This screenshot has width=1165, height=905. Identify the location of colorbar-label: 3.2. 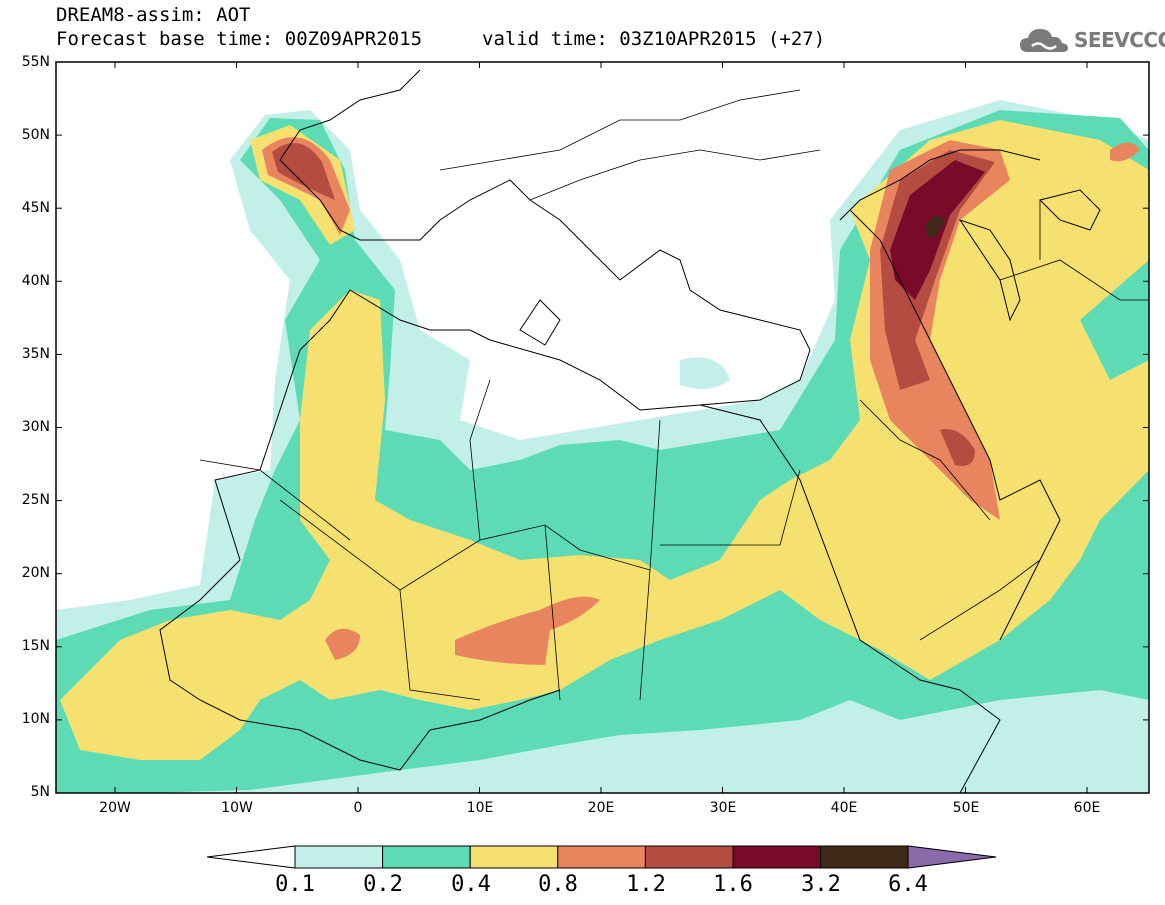
(821, 884).